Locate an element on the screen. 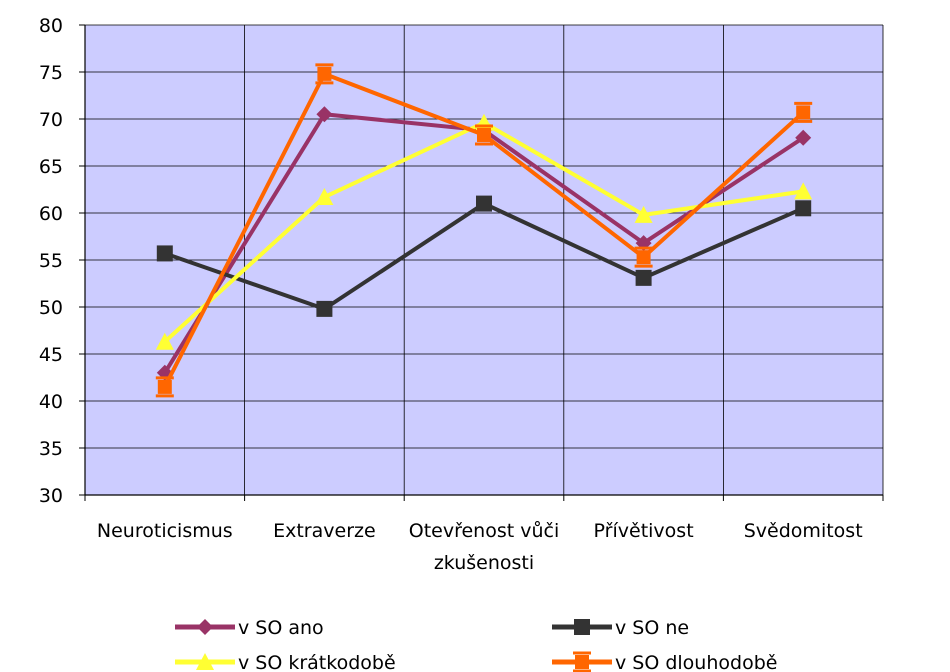 This screenshot has width=950, height=672. x-tick-label: Přívětivost is located at coordinates (644, 531).